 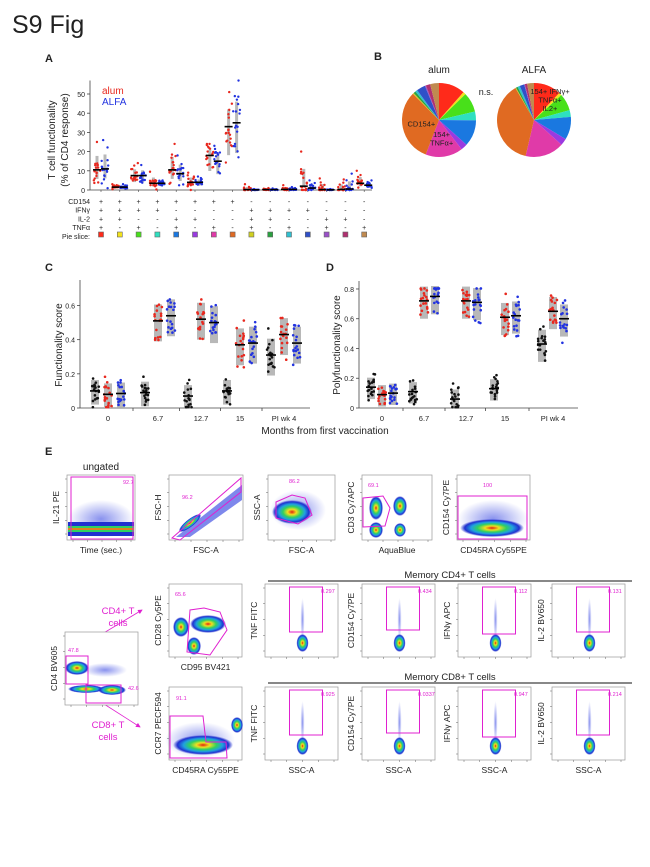 I want to click on panel-label-b: B, so click(x=378, y=57).